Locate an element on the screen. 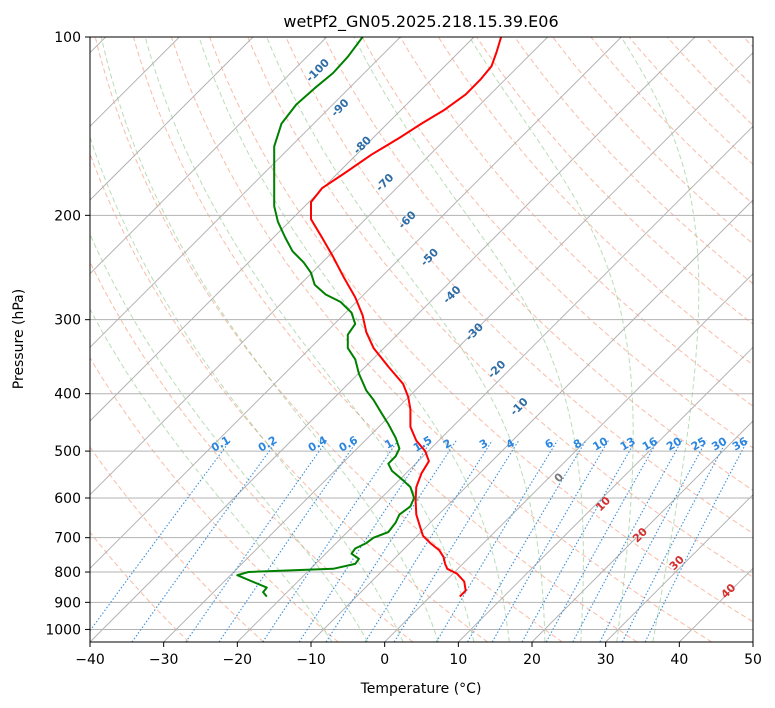 This screenshot has height=708, width=775. dry-adiabat-label: -70 is located at coordinates (384, 182).